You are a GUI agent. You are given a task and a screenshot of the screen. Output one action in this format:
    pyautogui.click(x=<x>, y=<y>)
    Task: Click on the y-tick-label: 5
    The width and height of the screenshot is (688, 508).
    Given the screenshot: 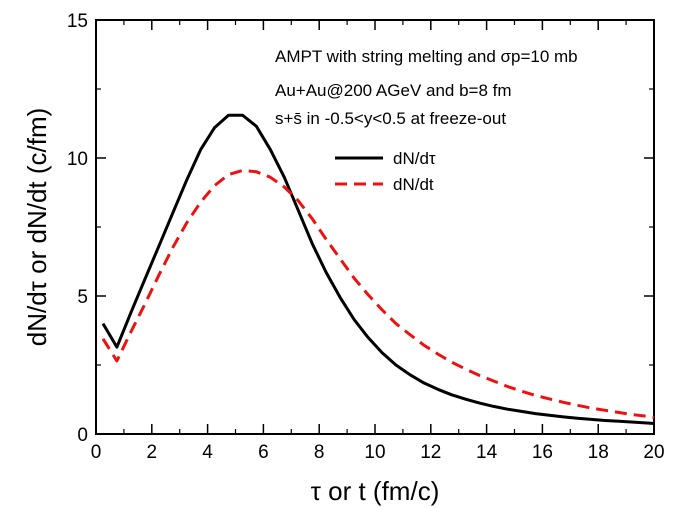 What is the action you would take?
    pyautogui.click(x=82, y=297)
    